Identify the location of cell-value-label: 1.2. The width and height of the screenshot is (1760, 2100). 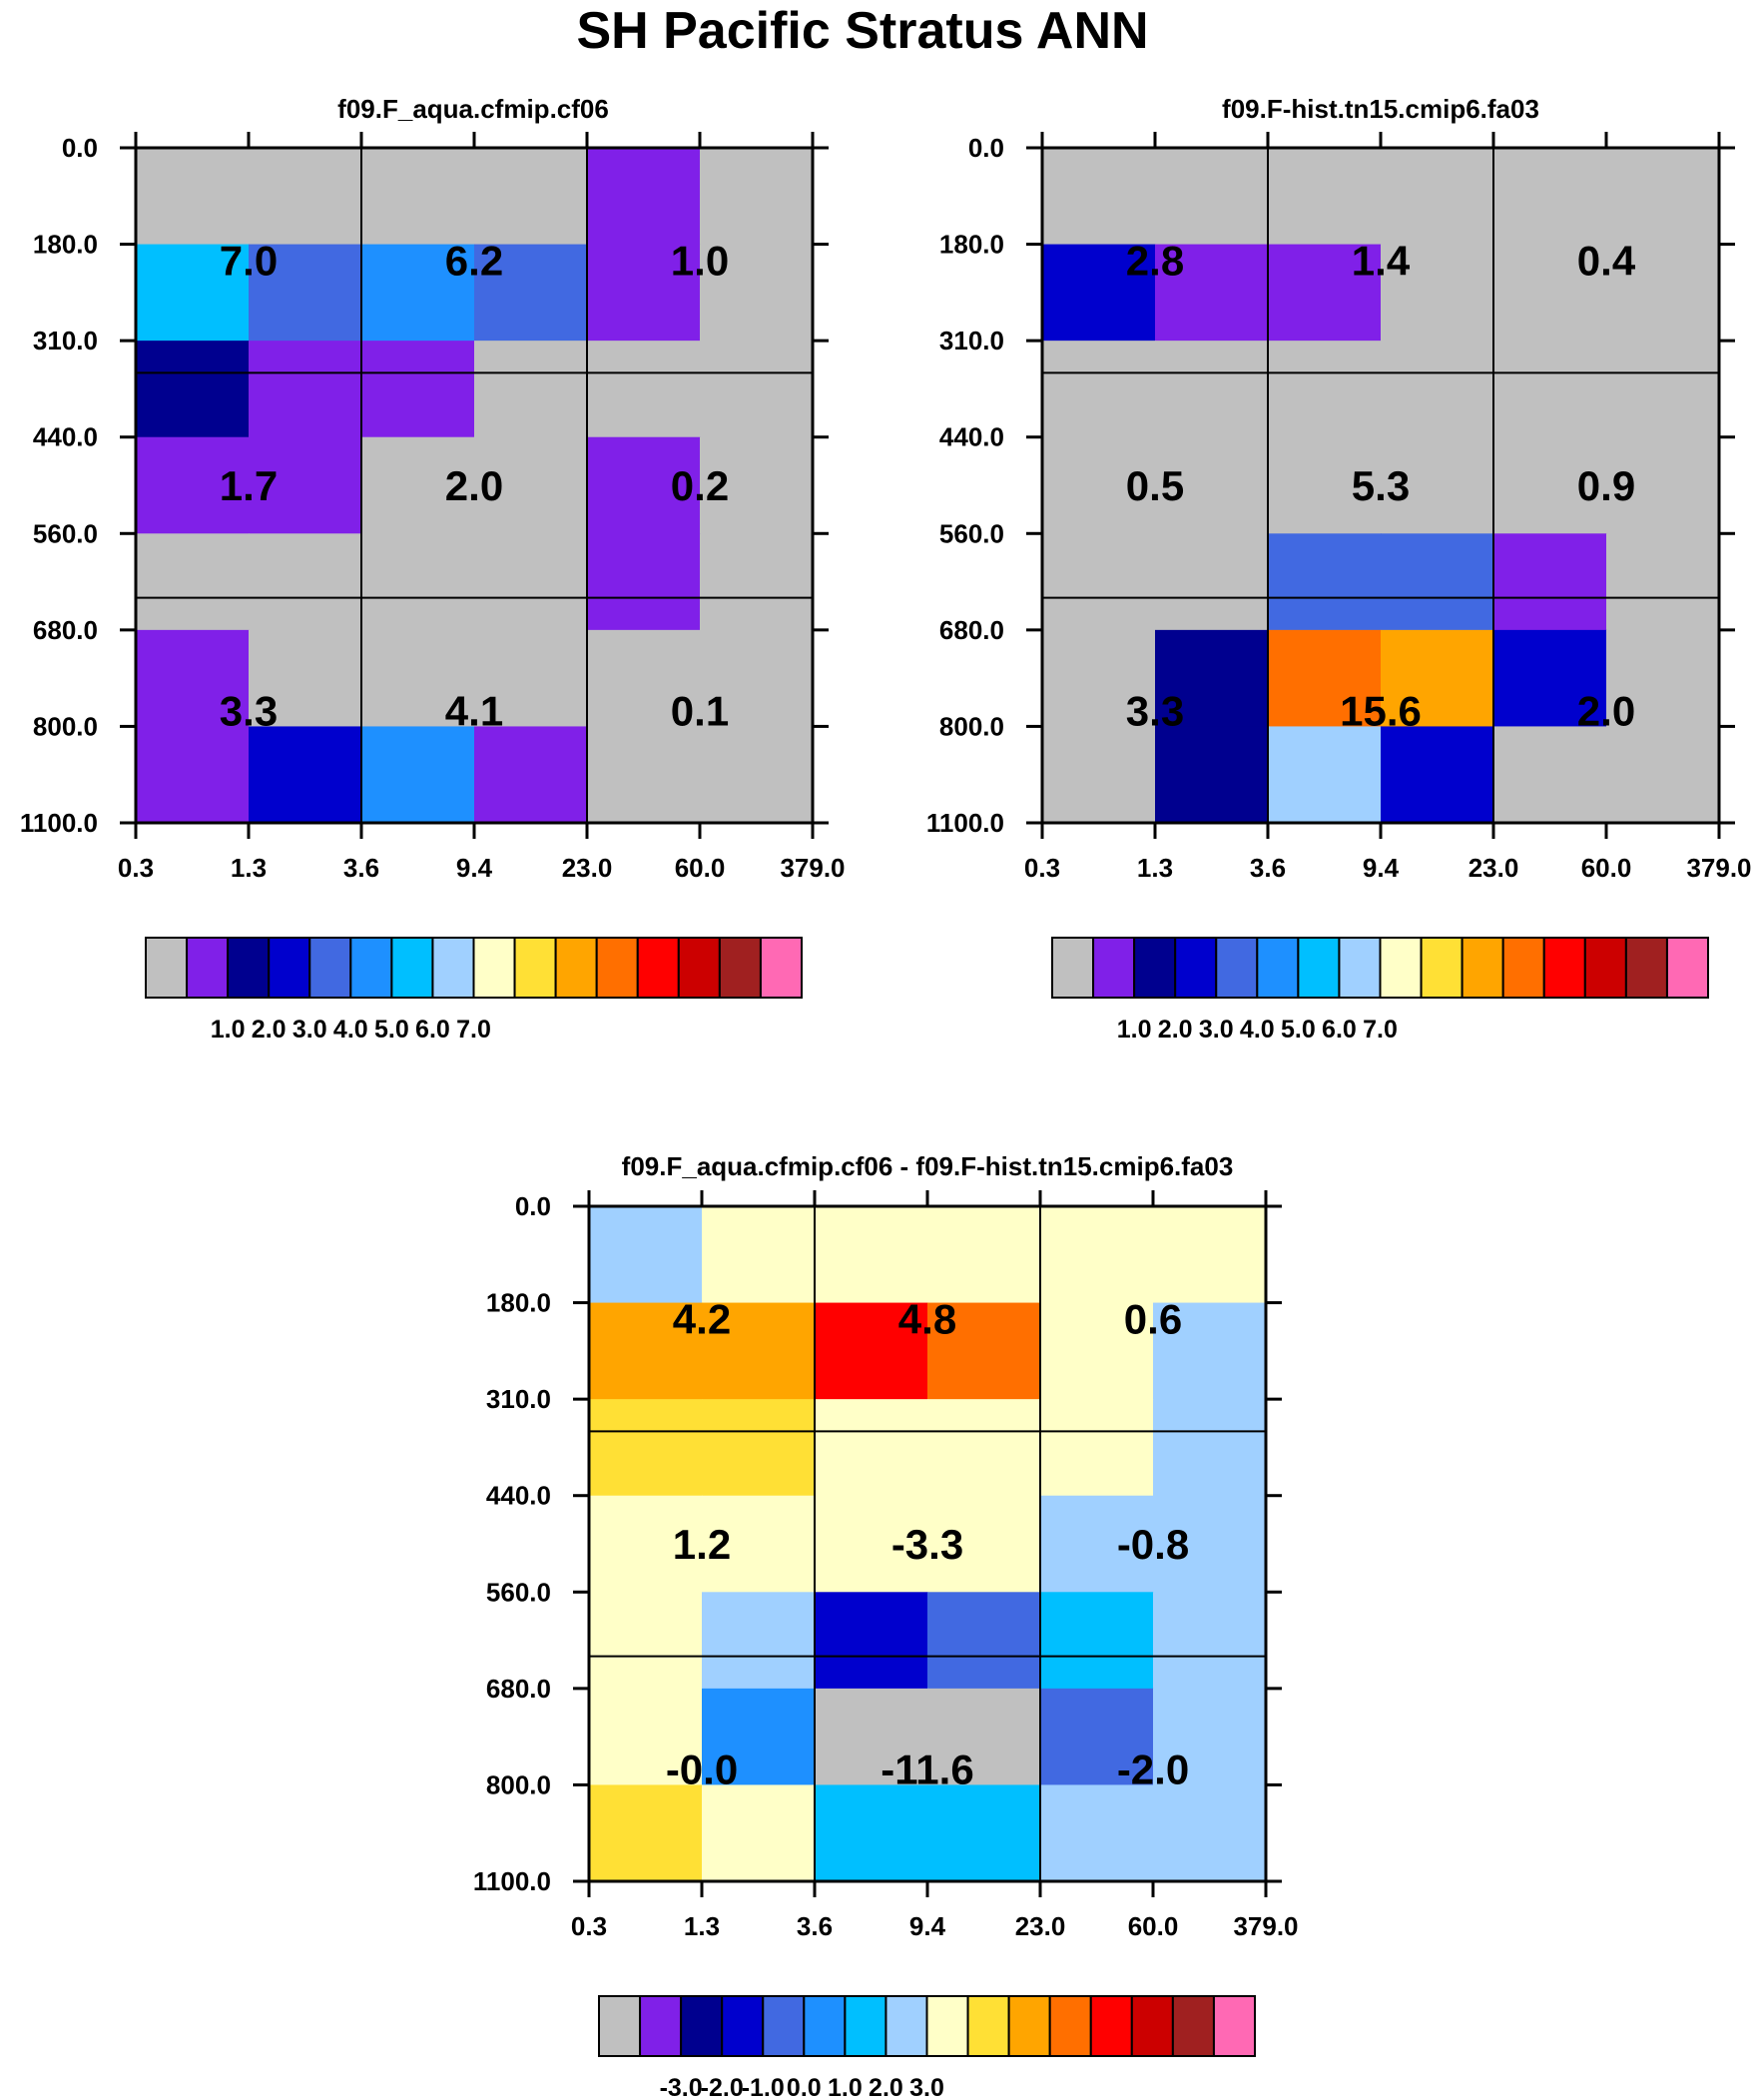
(702, 1544).